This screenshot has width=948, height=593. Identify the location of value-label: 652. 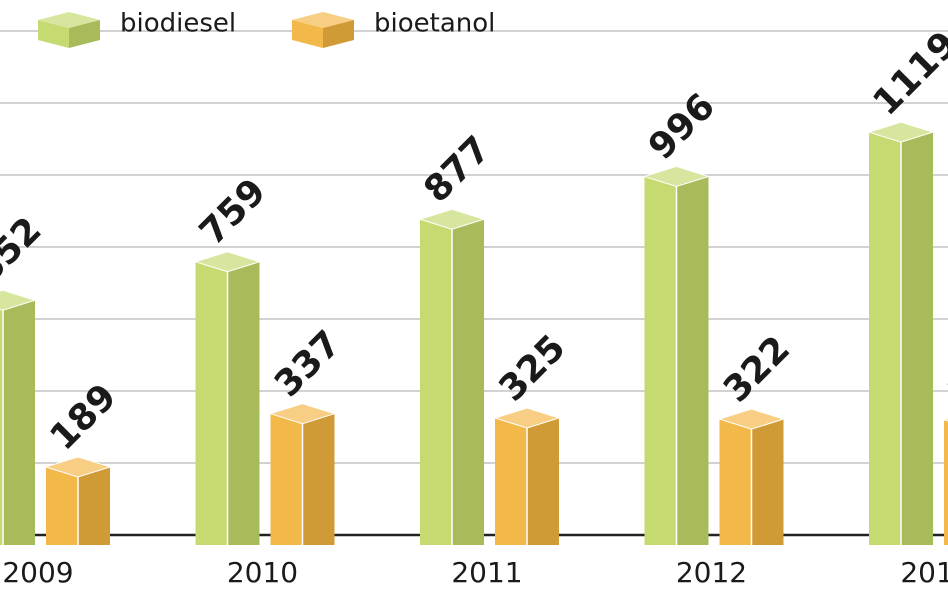
(25, 251).